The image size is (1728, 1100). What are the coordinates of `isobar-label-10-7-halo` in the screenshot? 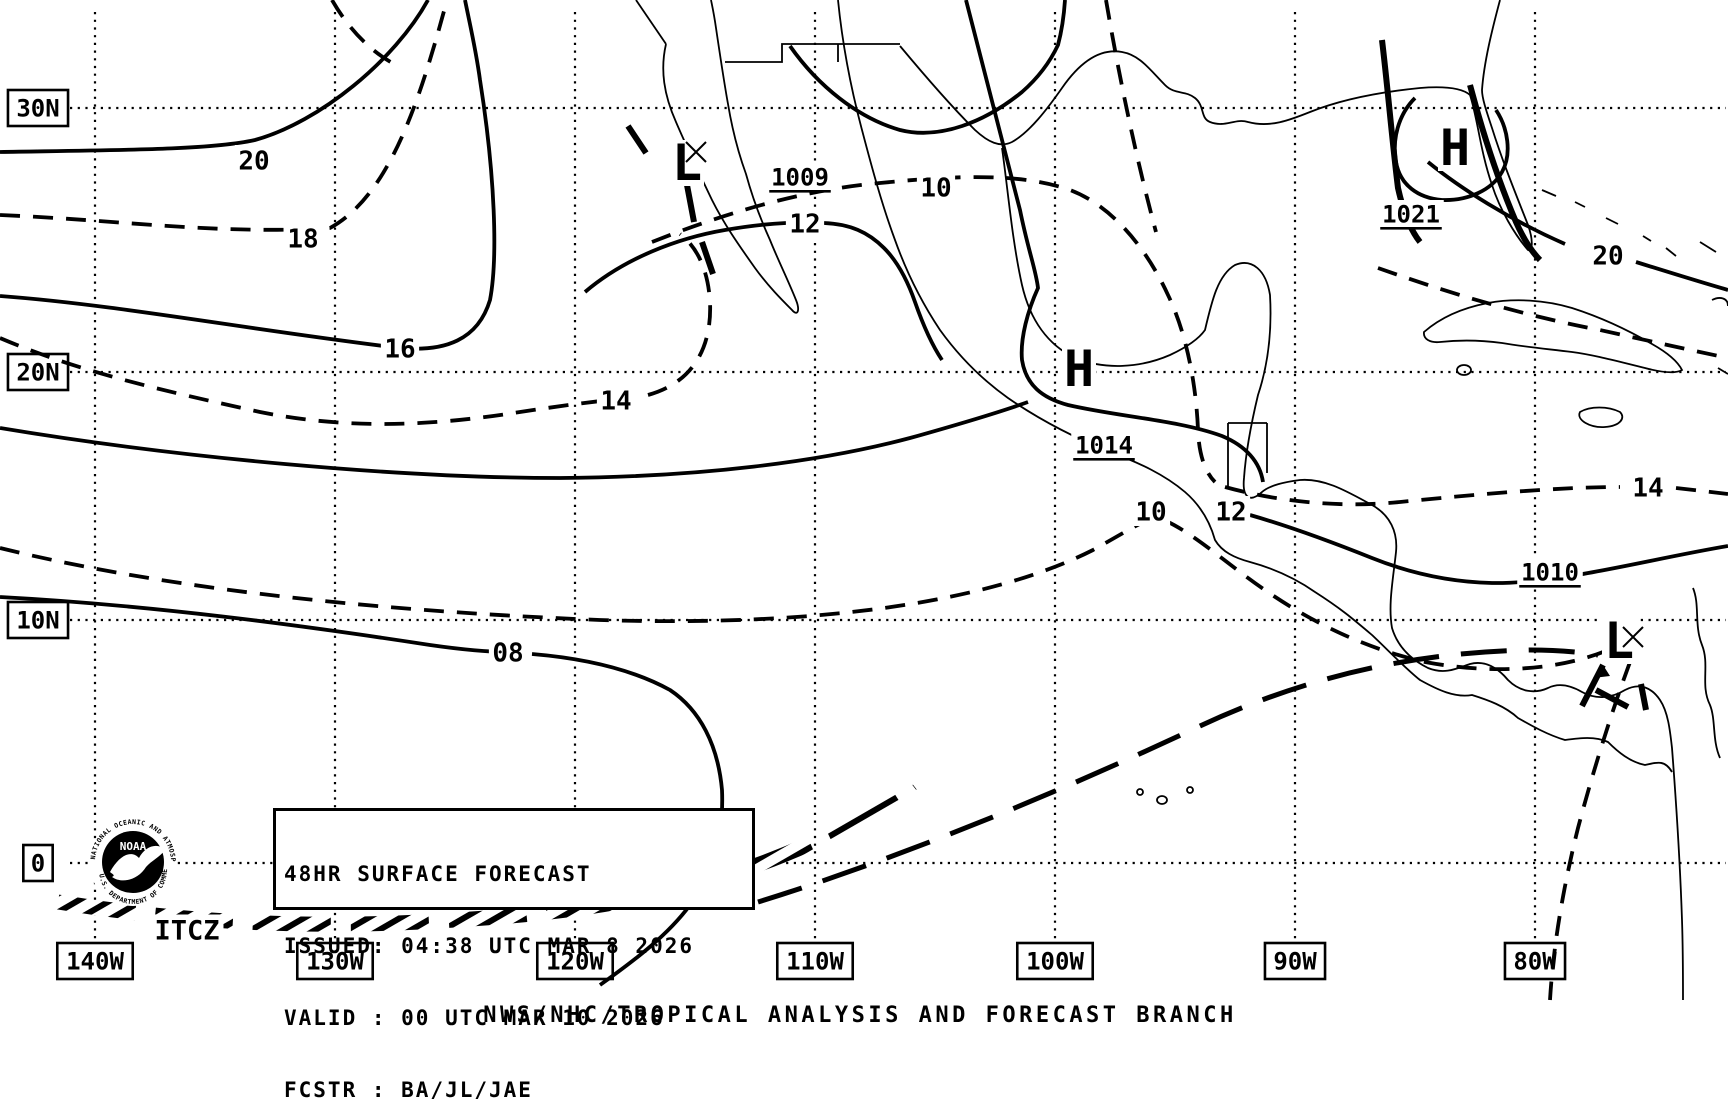 It's located at (1151, 511).